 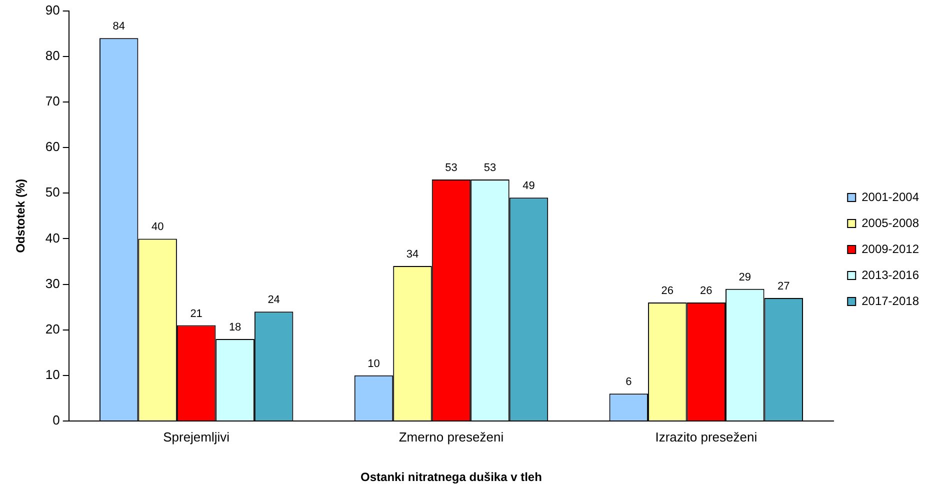 I want to click on y-tick-label: 20, so click(x=52, y=328).